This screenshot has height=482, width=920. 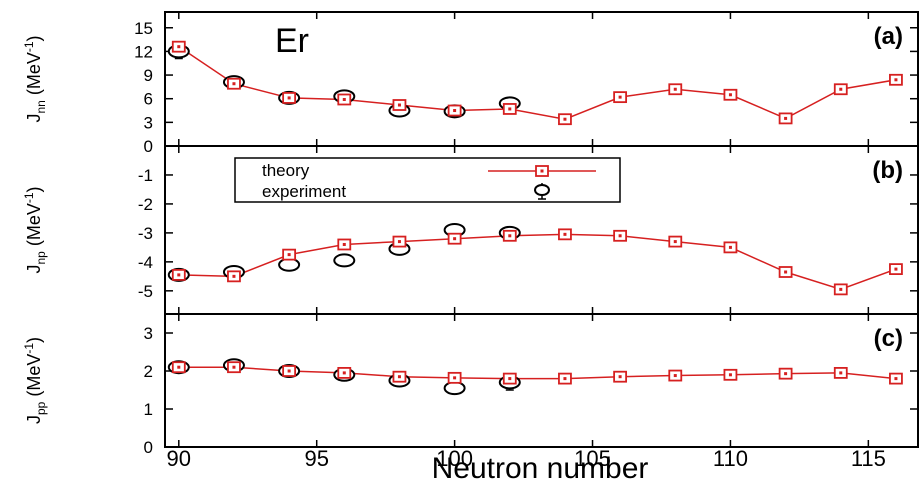 I want to click on panel-label: (b), so click(x=887, y=170).